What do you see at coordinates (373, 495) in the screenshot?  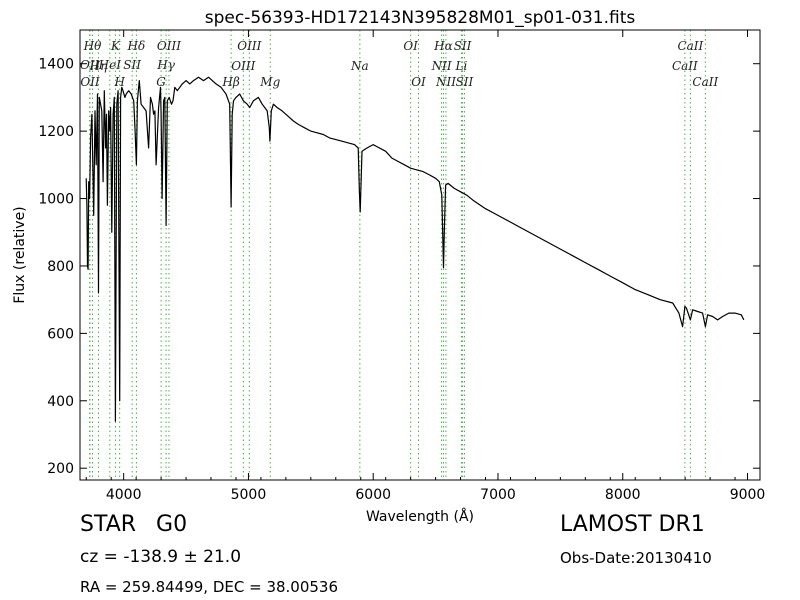 I see `x-tick-label: 6000` at bounding box center [373, 495].